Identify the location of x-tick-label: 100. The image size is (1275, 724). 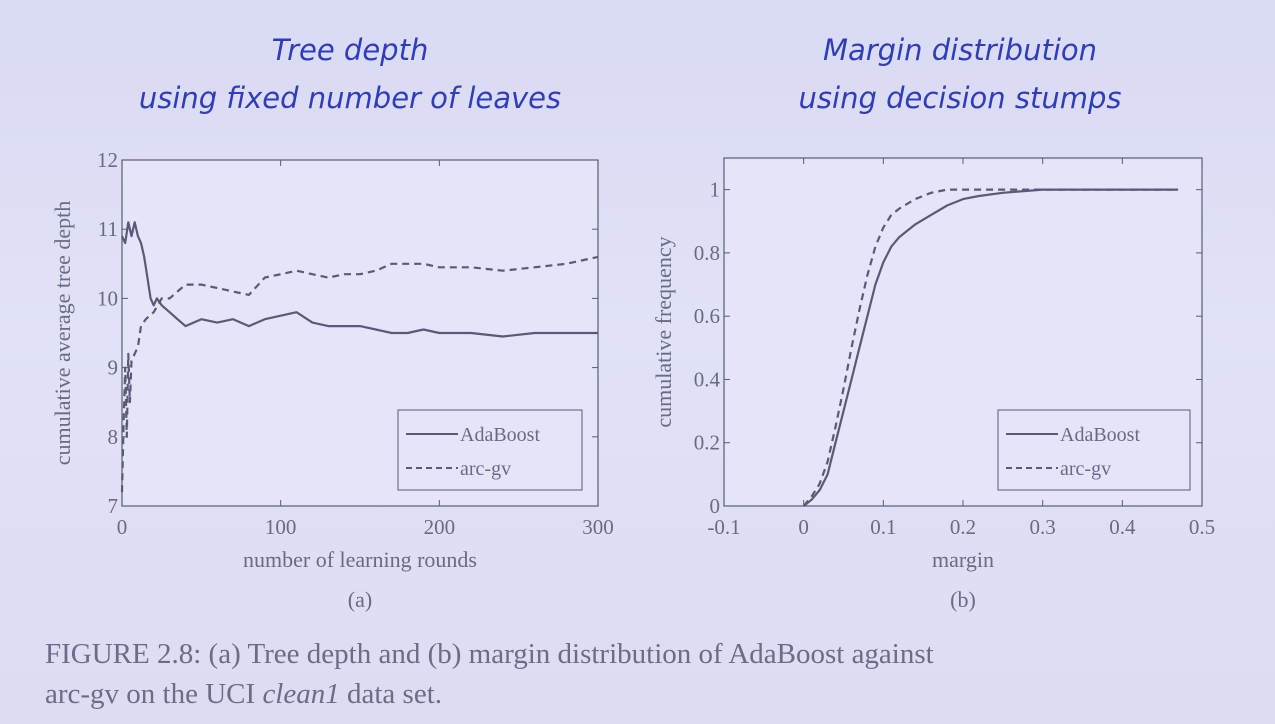
(281, 527).